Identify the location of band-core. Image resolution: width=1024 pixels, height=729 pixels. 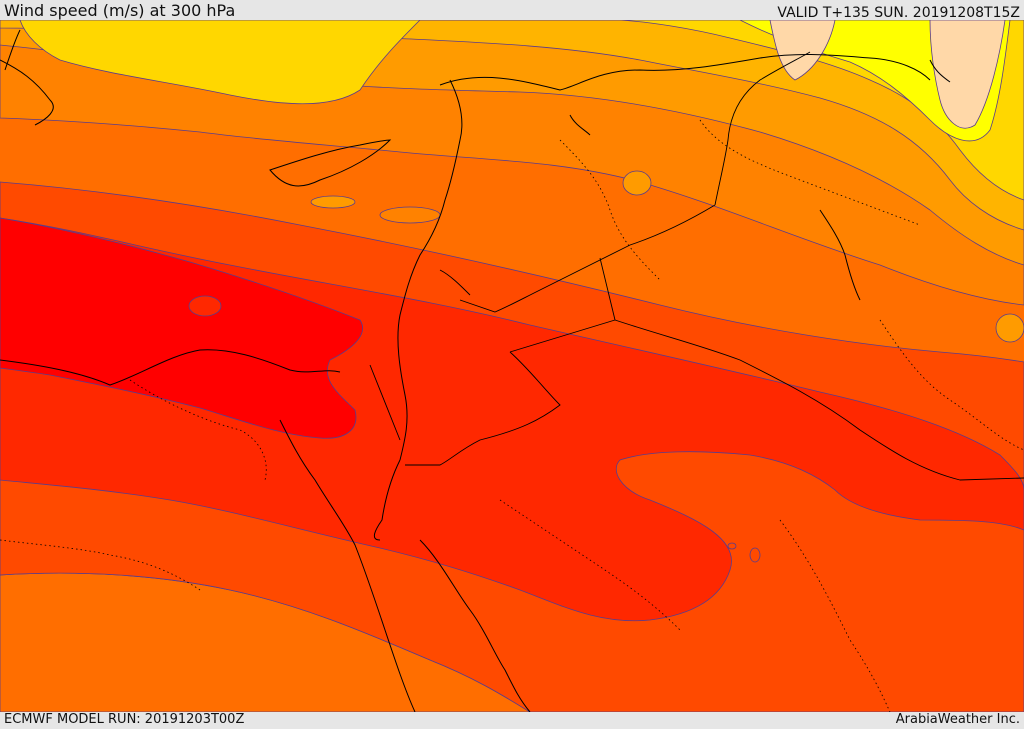
(181, 328).